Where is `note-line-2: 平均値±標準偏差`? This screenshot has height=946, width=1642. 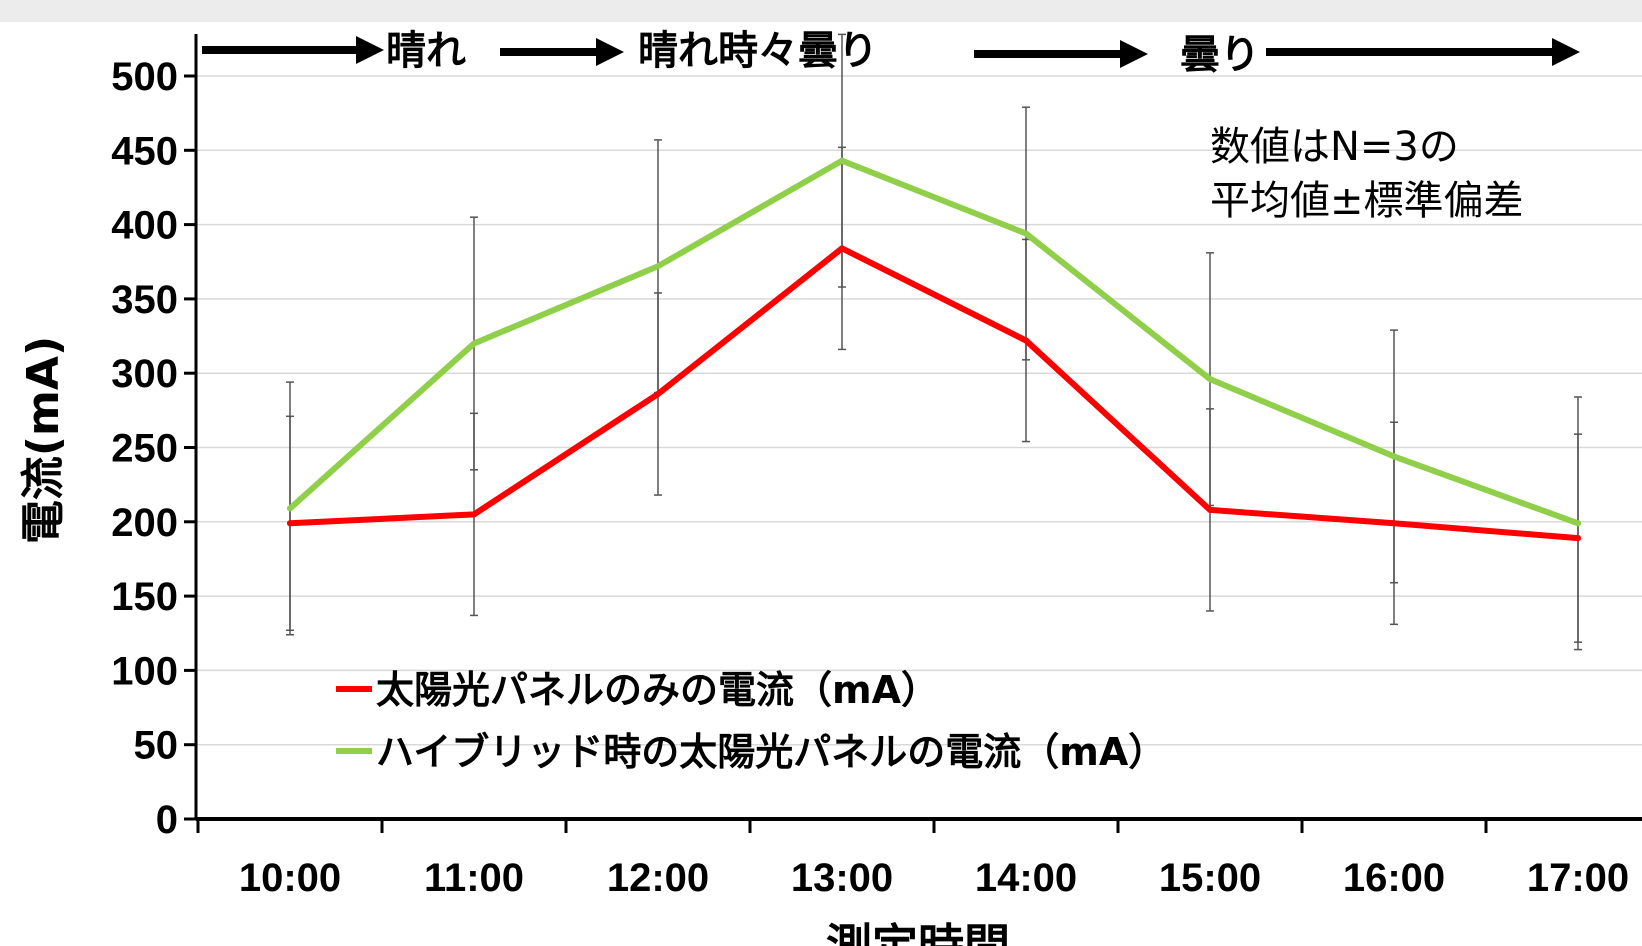
note-line-2: 平均値±標準偏差 is located at coordinates (1367, 201).